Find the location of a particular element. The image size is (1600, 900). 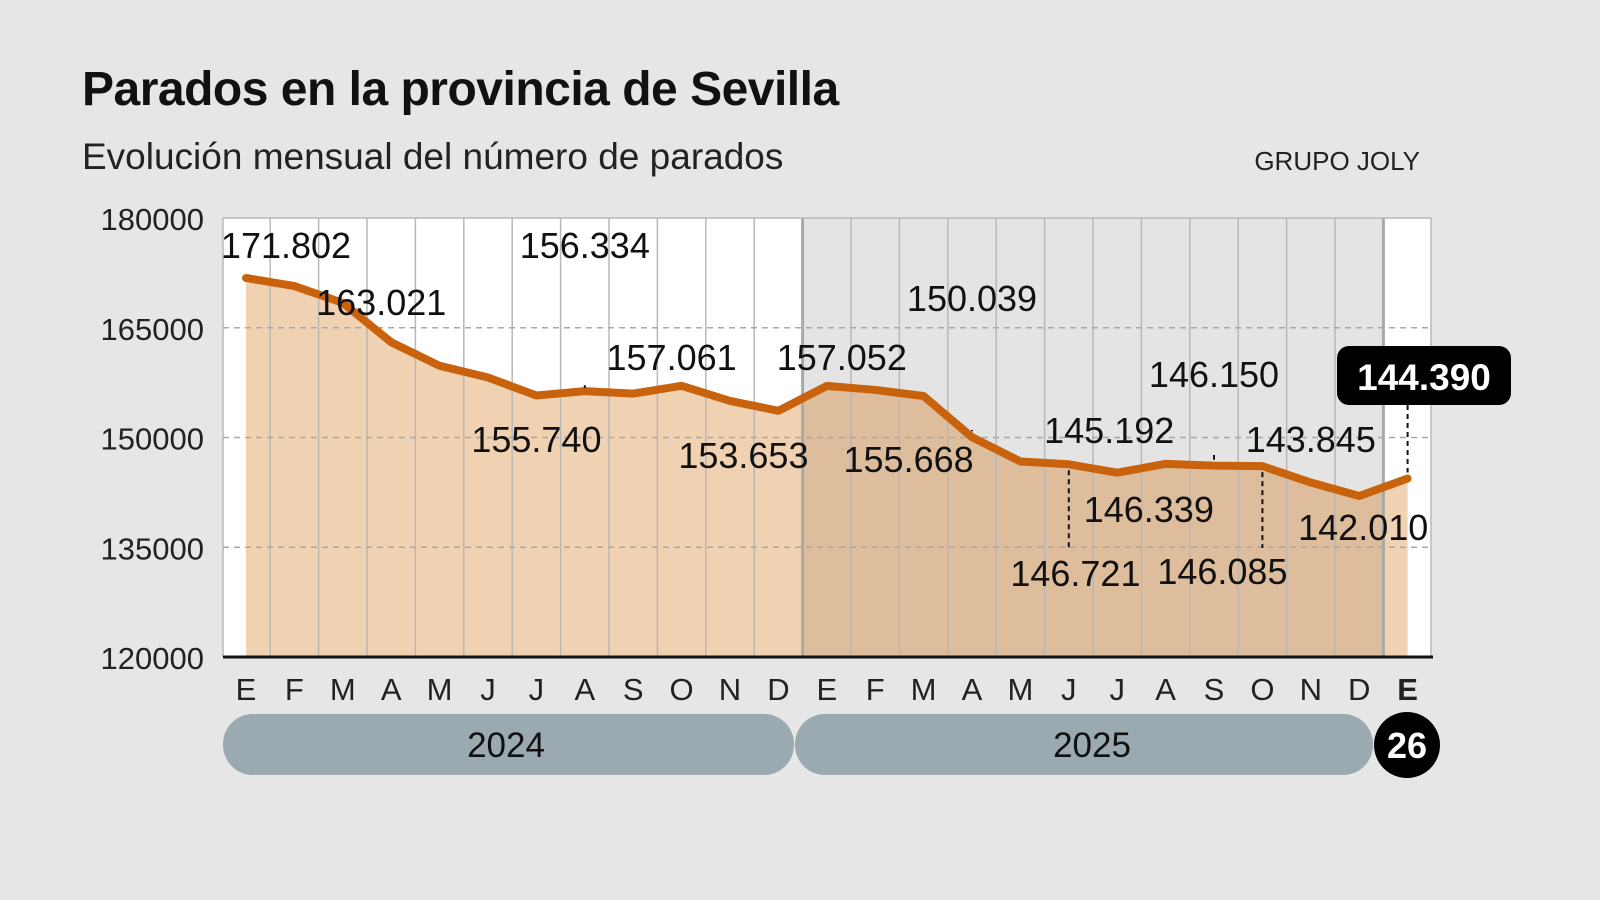

chart-subtitle: Evolución mensual del número de parados is located at coordinates (433, 156).